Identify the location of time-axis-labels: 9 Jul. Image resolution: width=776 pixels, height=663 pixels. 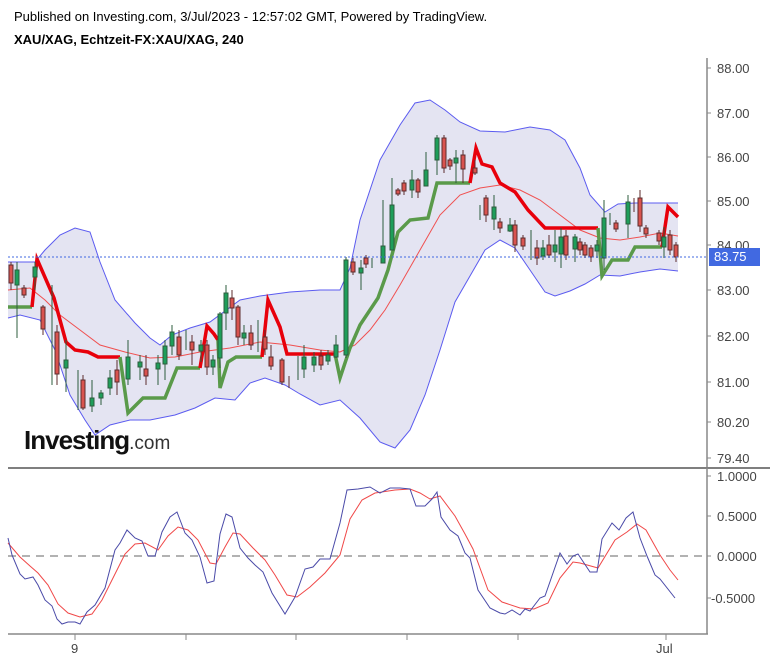
(372, 648).